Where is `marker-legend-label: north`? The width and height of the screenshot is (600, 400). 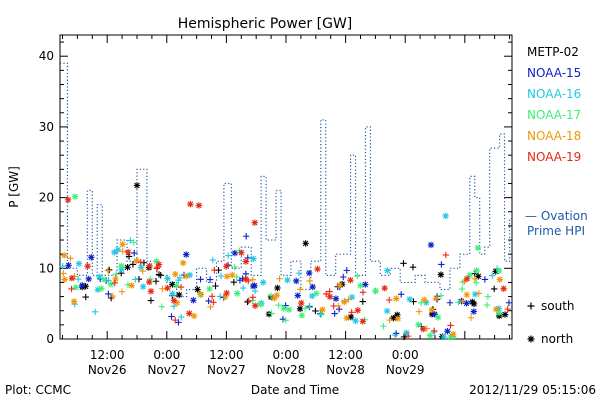
marker-legend-label: north is located at coordinates (557, 339).